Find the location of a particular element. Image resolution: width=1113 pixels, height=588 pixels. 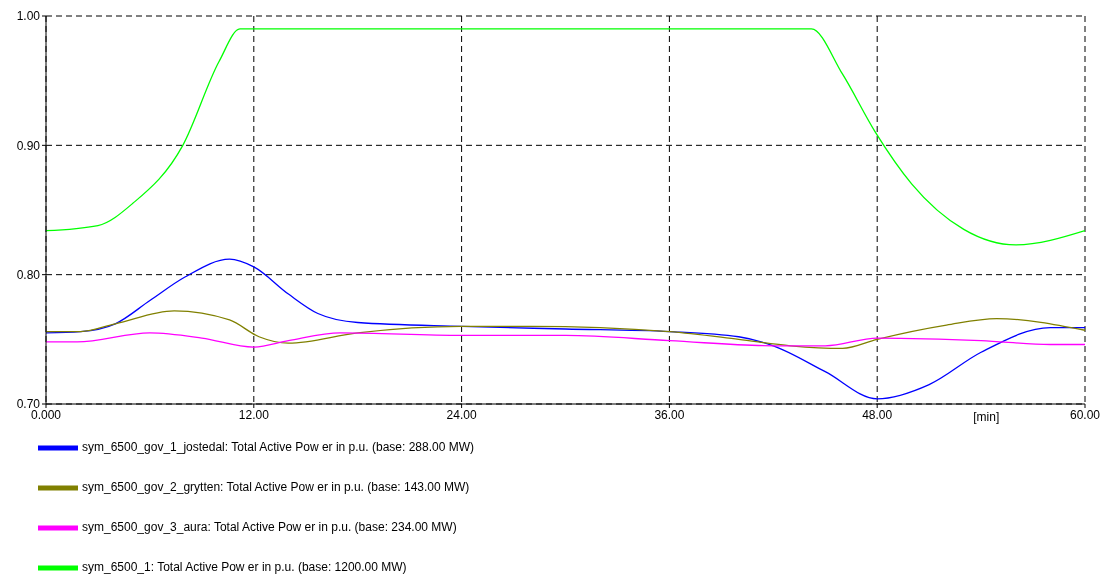

y-tick-label: 0.80 is located at coordinates (28, 274).